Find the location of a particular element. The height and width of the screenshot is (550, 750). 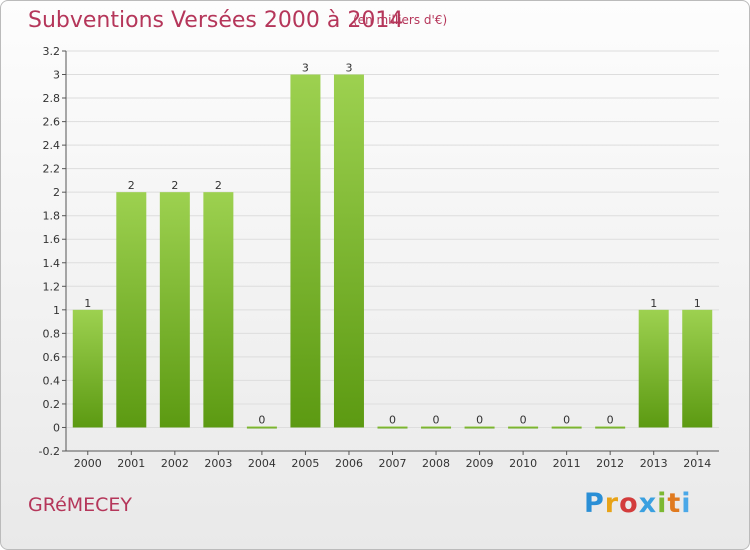

logo-letter: t is located at coordinates (674, 503).